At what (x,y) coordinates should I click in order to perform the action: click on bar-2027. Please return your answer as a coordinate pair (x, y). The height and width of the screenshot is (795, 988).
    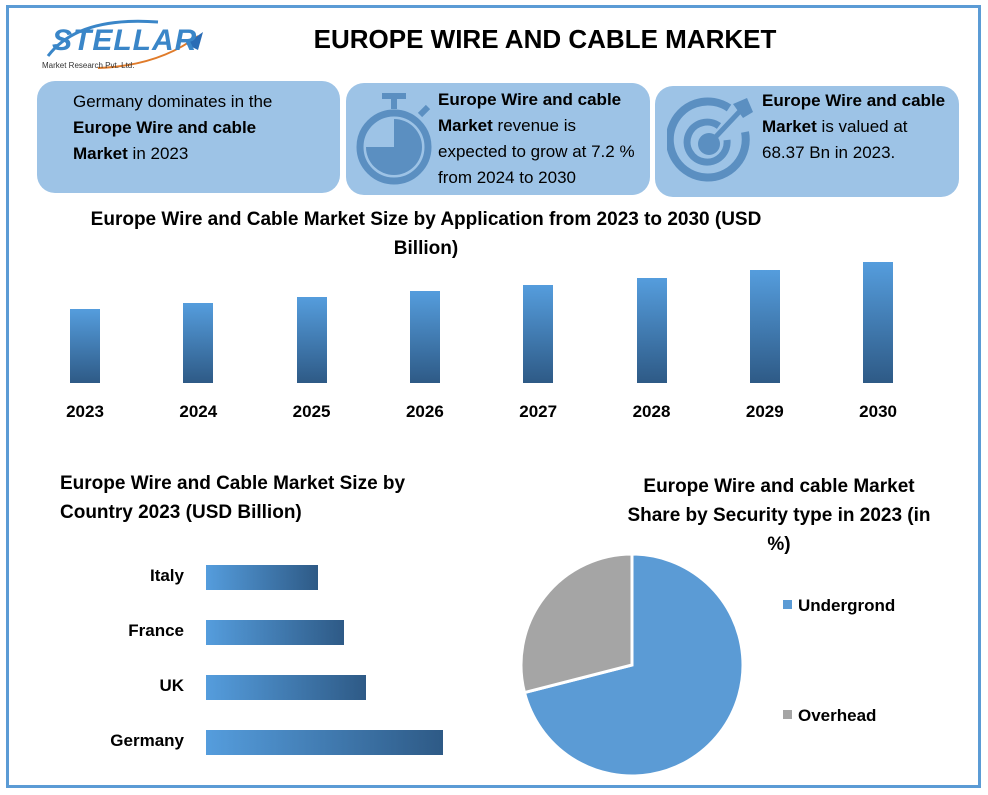
    Looking at the image, I should click on (538, 333).